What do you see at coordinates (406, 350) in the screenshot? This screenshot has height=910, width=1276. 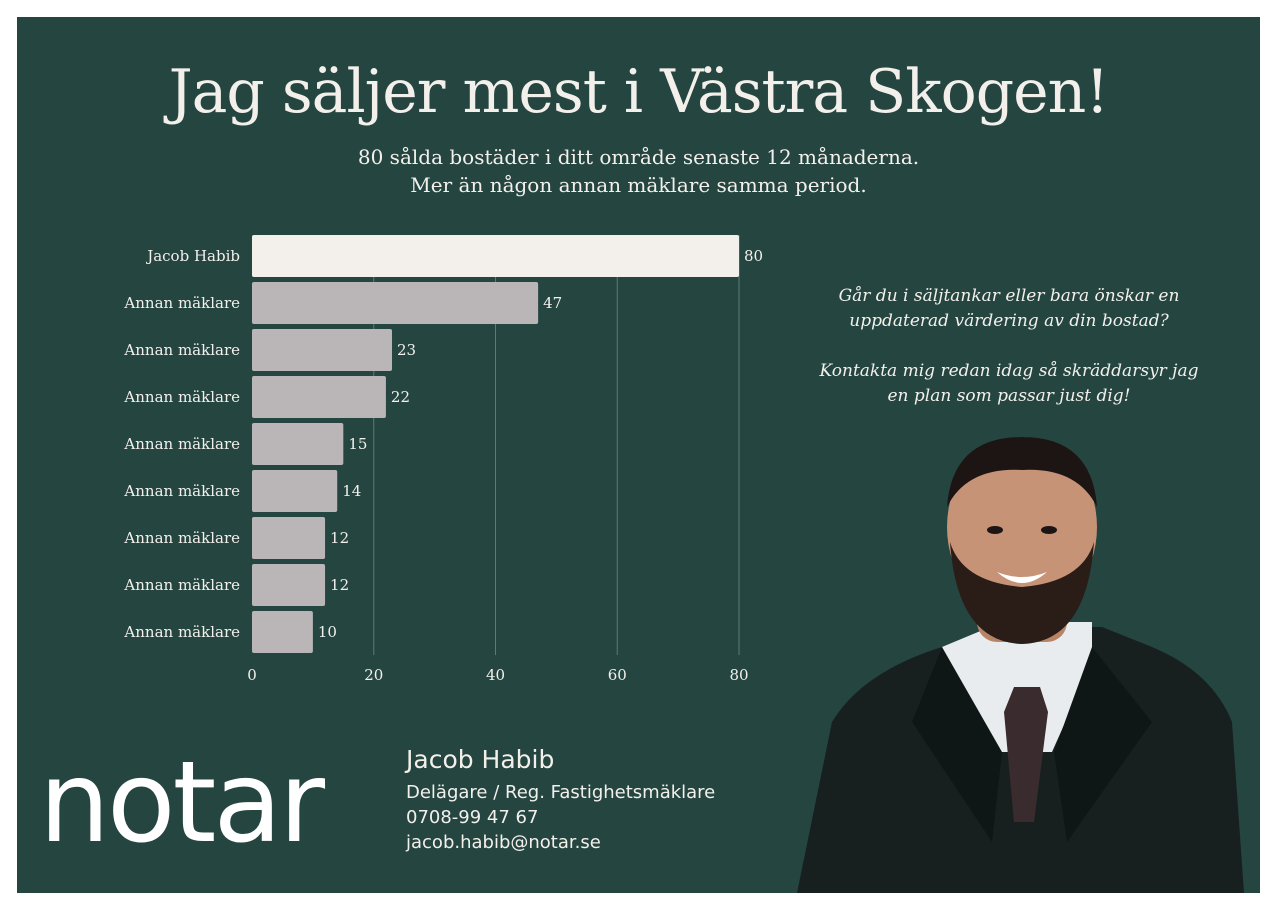 I see `data-label: 23` at bounding box center [406, 350].